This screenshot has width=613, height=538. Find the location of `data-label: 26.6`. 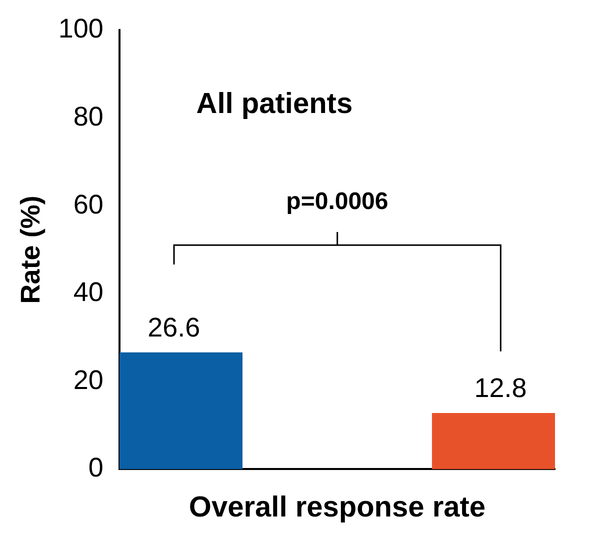

data-label: 26.6 is located at coordinates (174, 327).